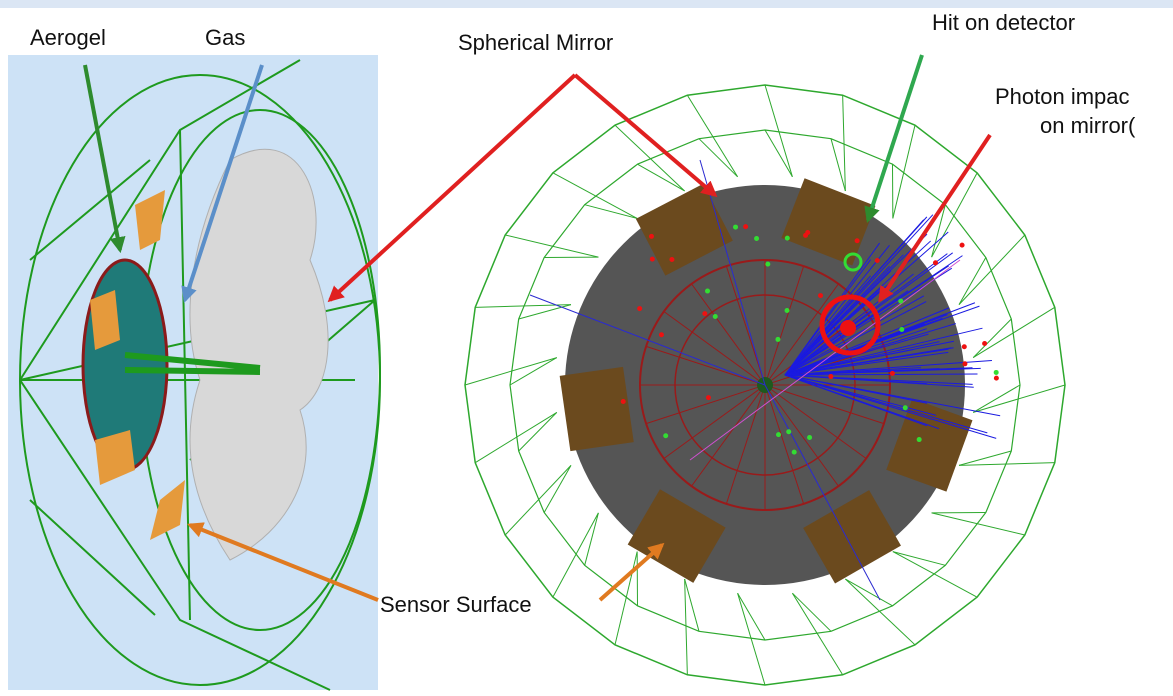  What do you see at coordinates (1003, 22) in the screenshot?
I see `label: Hit on detector` at bounding box center [1003, 22].